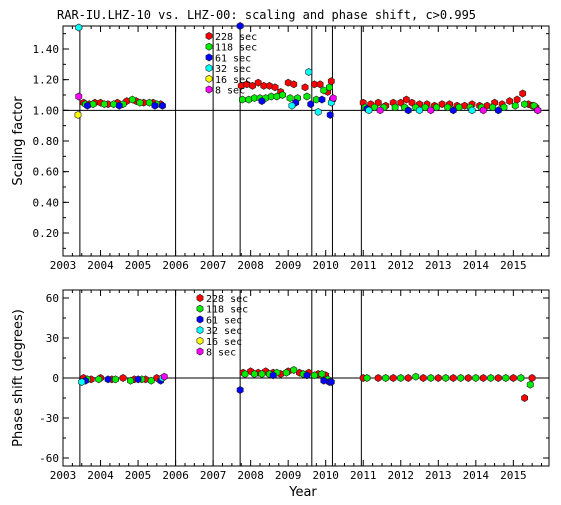 The image size is (561, 505). I want to click on x-tick-label: 2003, so click(63, 475).